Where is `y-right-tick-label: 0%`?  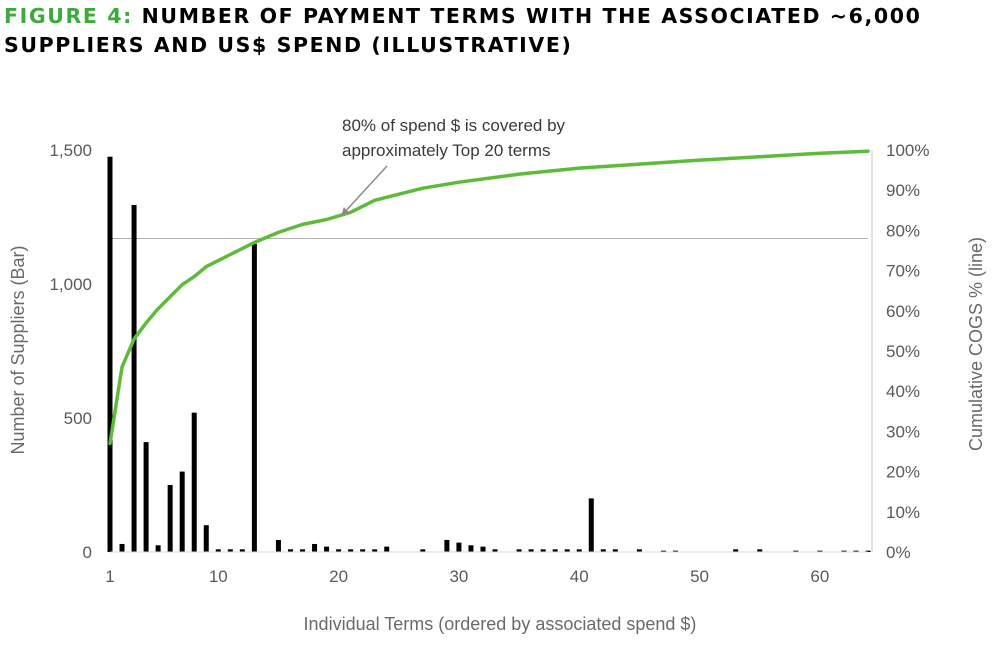
y-right-tick-label: 0% is located at coordinates (898, 552).